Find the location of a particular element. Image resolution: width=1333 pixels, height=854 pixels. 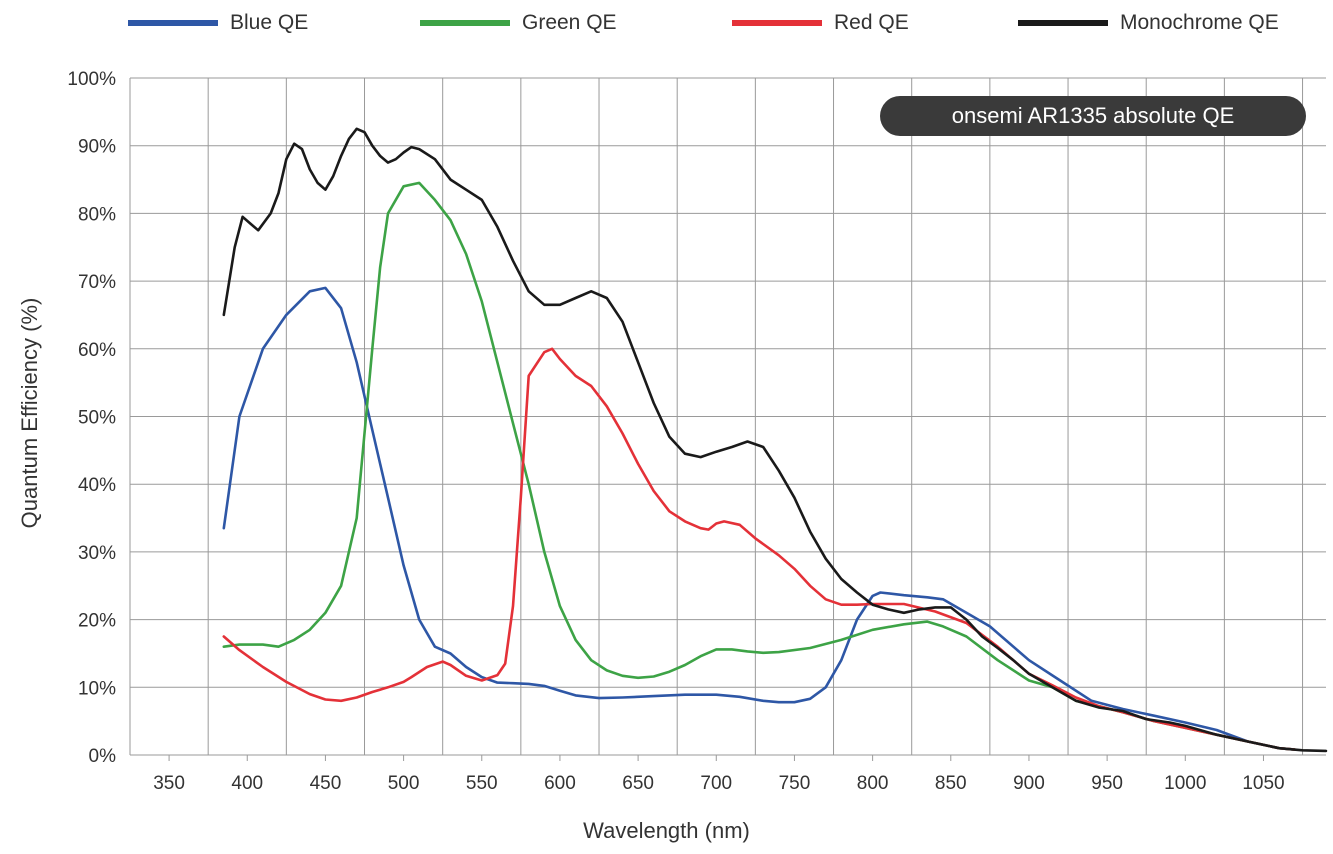

legend-swatch-green is located at coordinates (465, 23).